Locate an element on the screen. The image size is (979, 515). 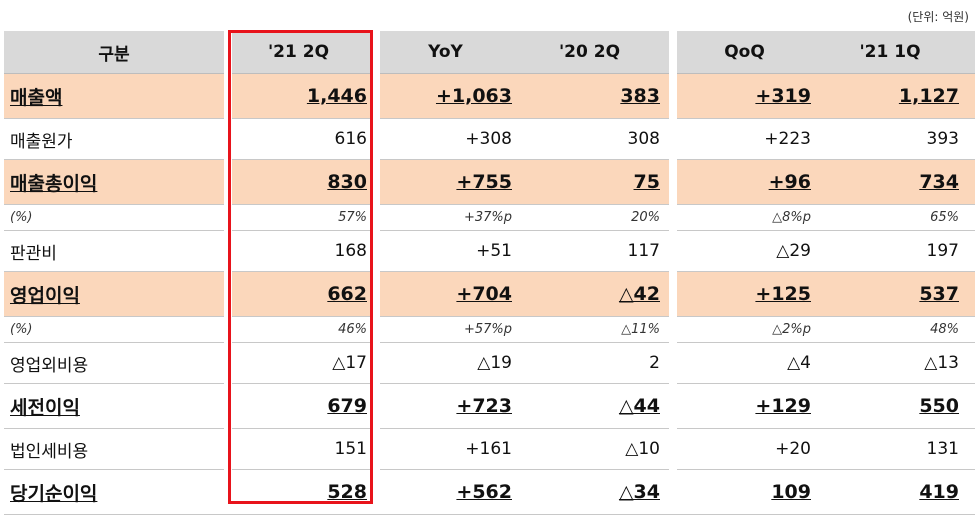
cell-yoy: +37%p is located at coordinates (487, 217).